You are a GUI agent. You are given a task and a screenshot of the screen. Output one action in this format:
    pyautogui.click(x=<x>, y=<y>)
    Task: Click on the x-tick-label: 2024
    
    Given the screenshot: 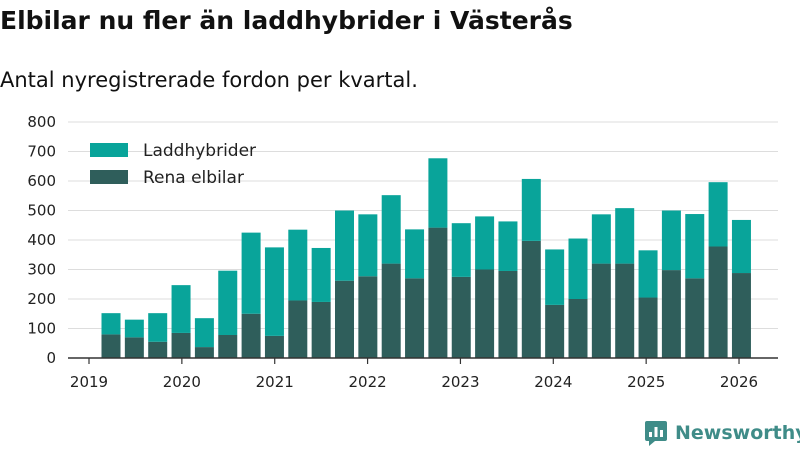 What is the action you would take?
    pyautogui.click(x=553, y=382)
    